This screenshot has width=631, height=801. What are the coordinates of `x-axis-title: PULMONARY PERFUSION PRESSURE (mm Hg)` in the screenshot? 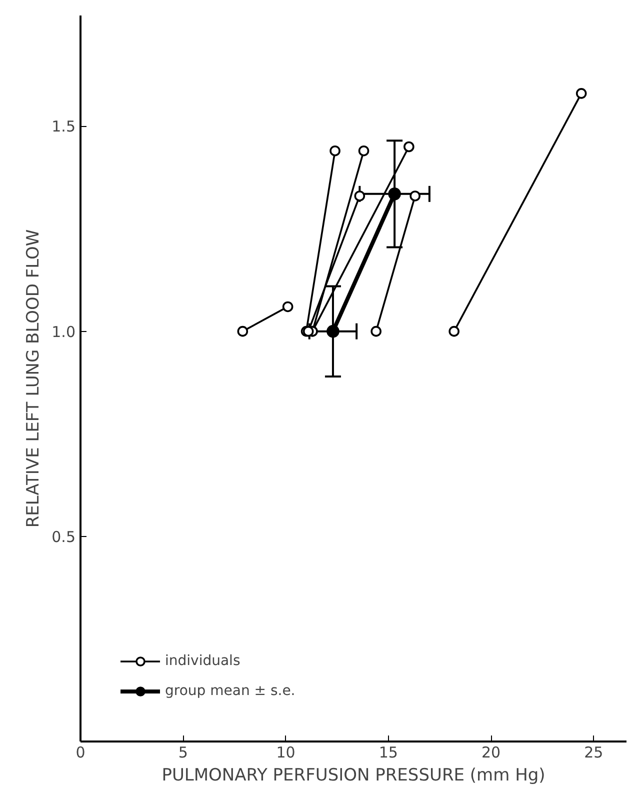 It's located at (354, 776).